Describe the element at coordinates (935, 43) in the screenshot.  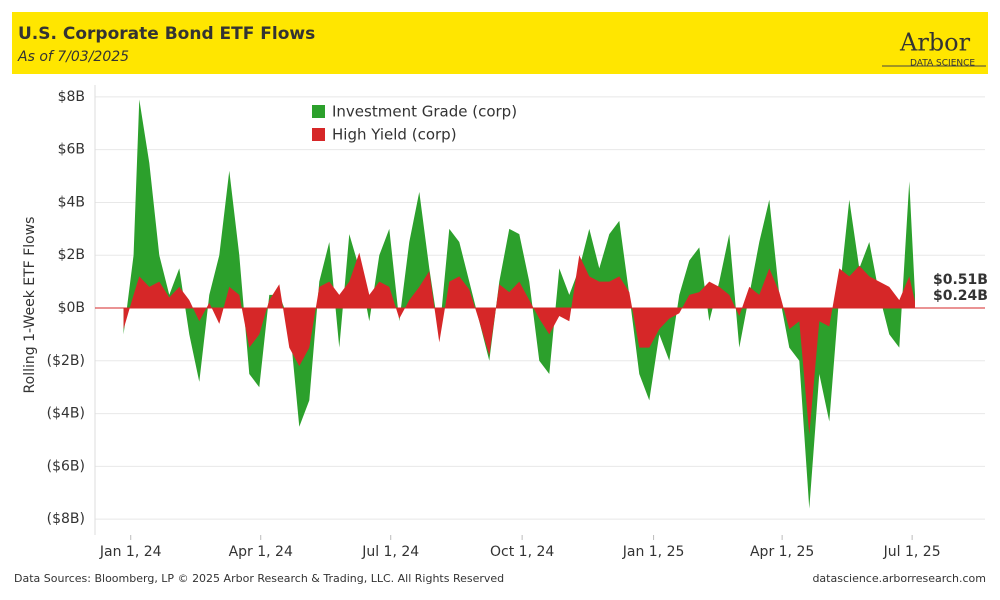
I see `logo: Arbor` at that location.